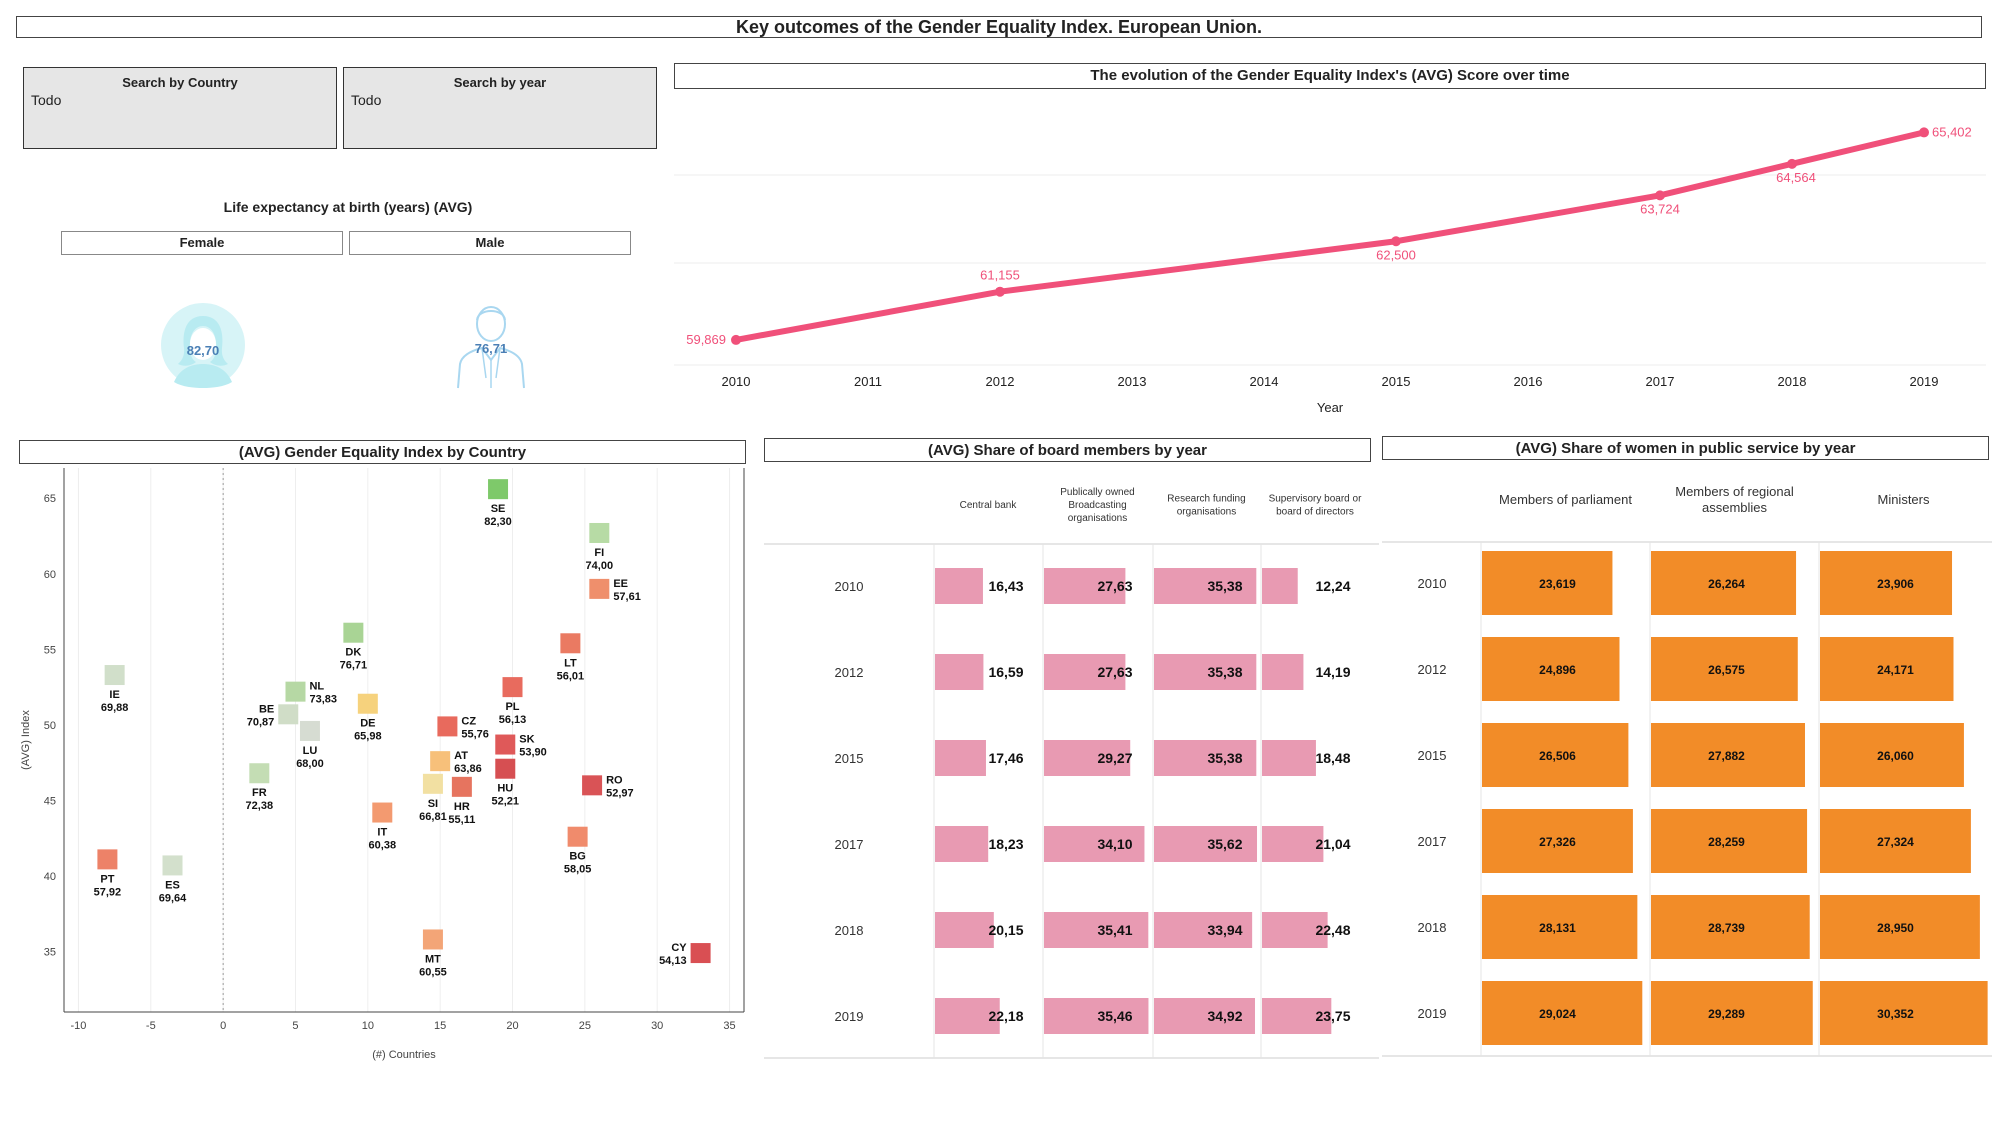  I want to click on table-column-header: Central bank, so click(989, 505).